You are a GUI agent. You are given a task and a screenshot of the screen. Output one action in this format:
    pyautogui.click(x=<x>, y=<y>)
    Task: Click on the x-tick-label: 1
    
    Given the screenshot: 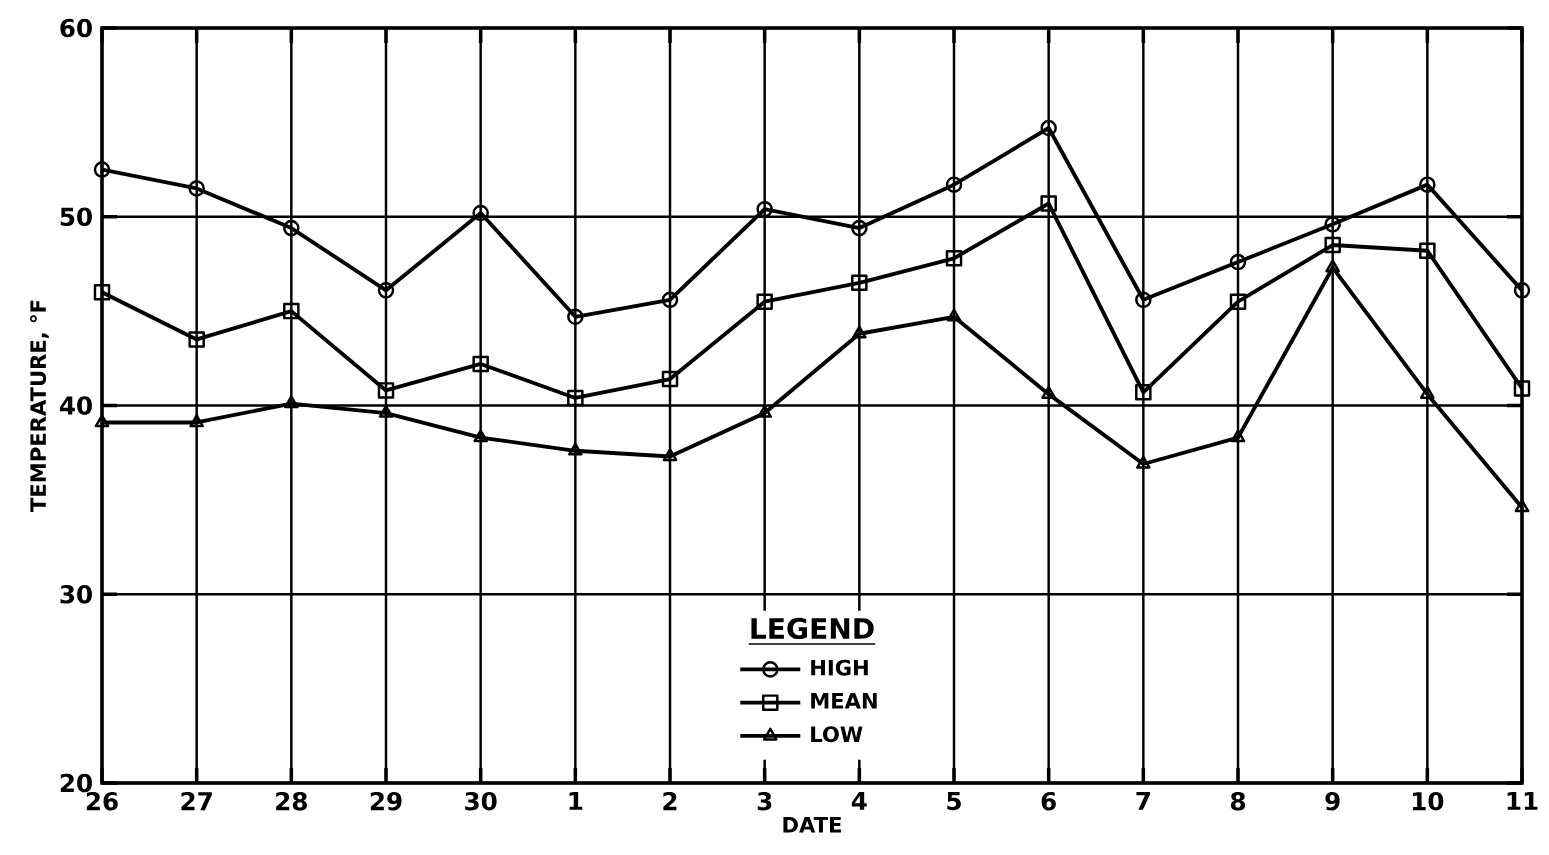 What is the action you would take?
    pyautogui.click(x=576, y=800)
    